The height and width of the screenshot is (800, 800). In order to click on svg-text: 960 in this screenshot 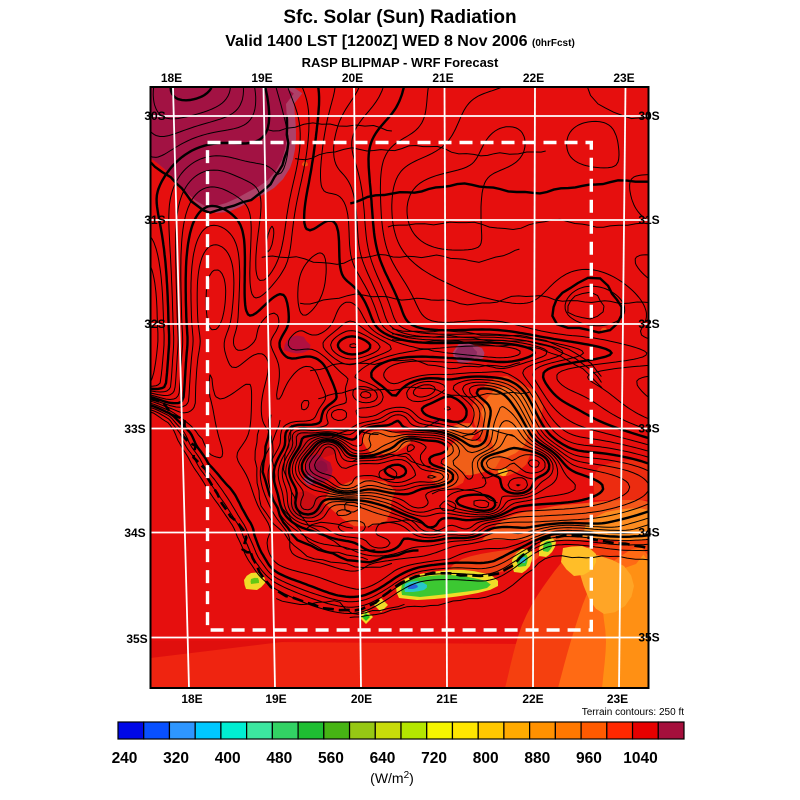, I will do `click(589, 758)`.